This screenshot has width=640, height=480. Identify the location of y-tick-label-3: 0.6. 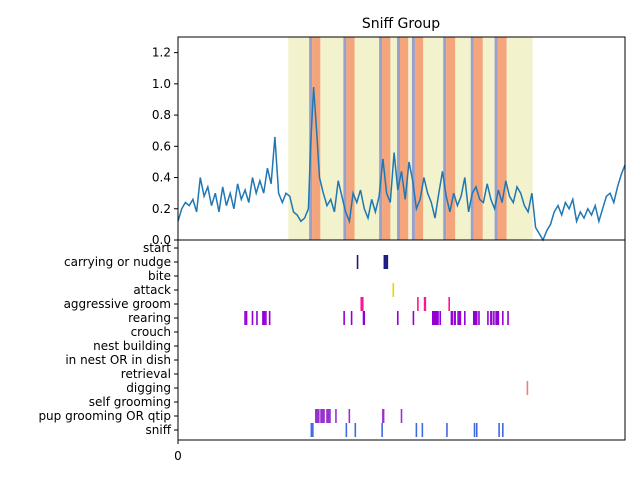
(161, 146).